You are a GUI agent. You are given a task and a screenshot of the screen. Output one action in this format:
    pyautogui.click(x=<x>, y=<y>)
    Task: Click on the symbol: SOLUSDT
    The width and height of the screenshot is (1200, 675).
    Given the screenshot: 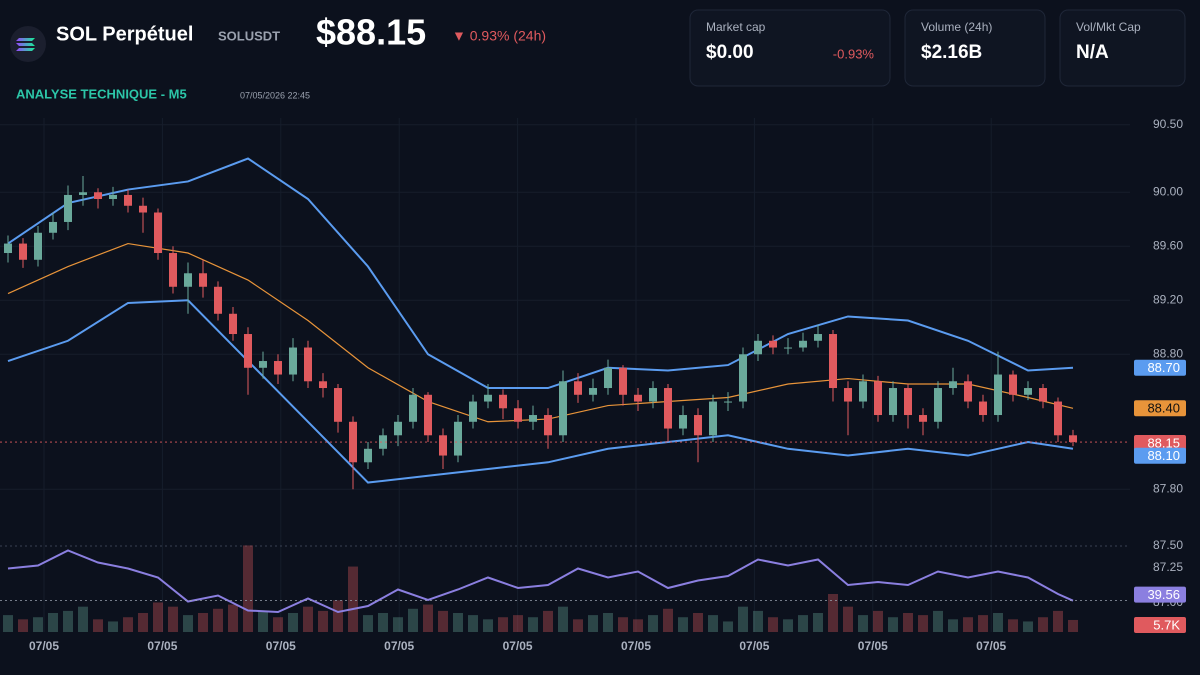 What is the action you would take?
    pyautogui.click(x=249, y=35)
    